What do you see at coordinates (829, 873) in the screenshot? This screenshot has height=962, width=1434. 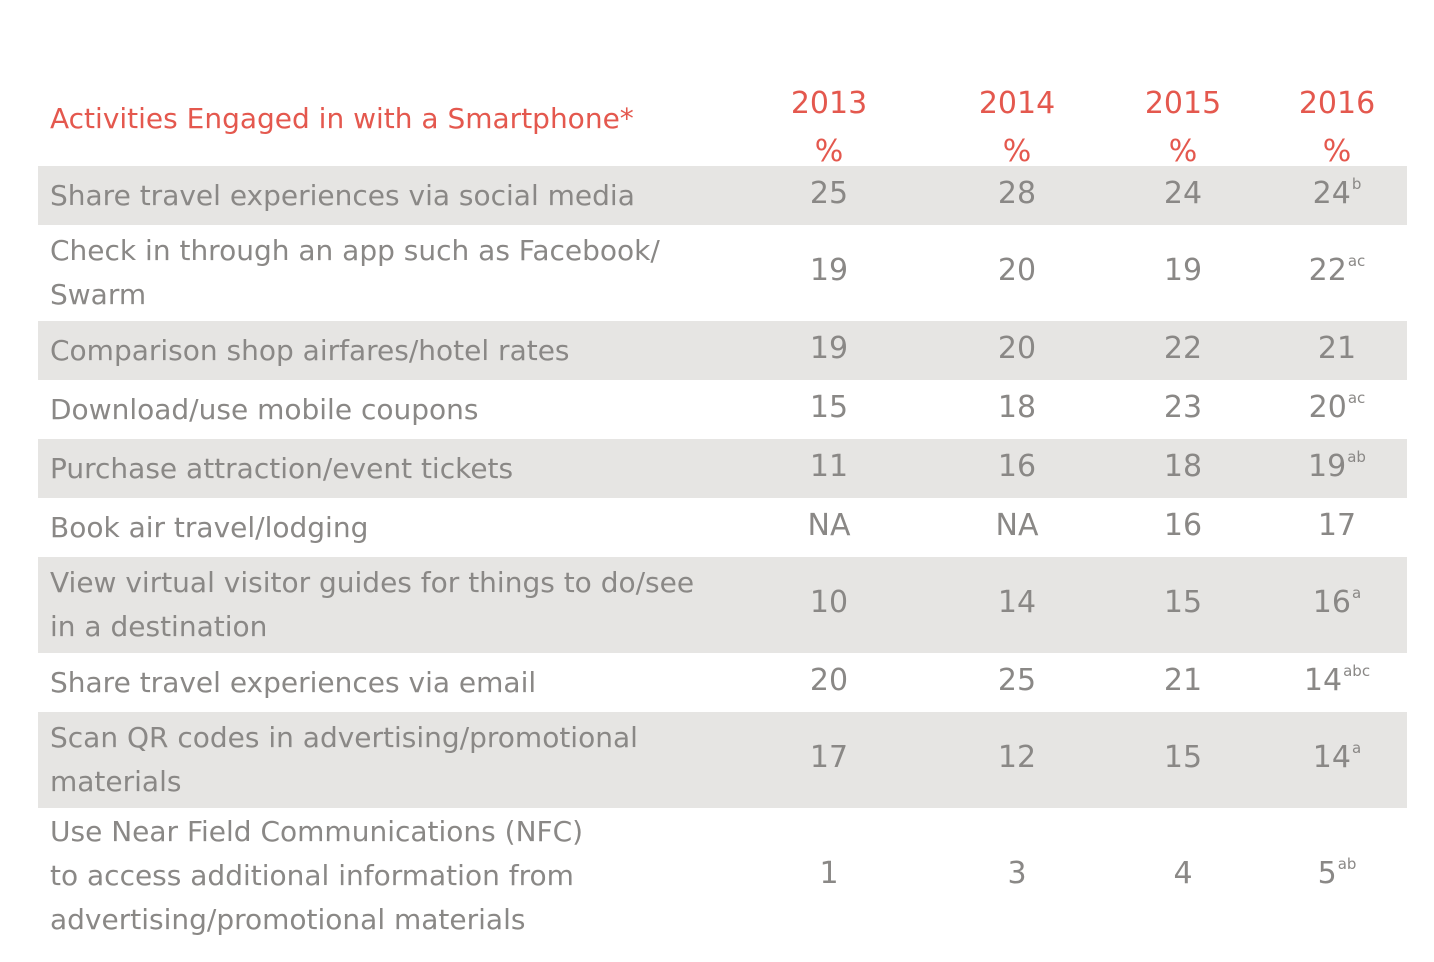 I see `cell-value: 1` at bounding box center [829, 873].